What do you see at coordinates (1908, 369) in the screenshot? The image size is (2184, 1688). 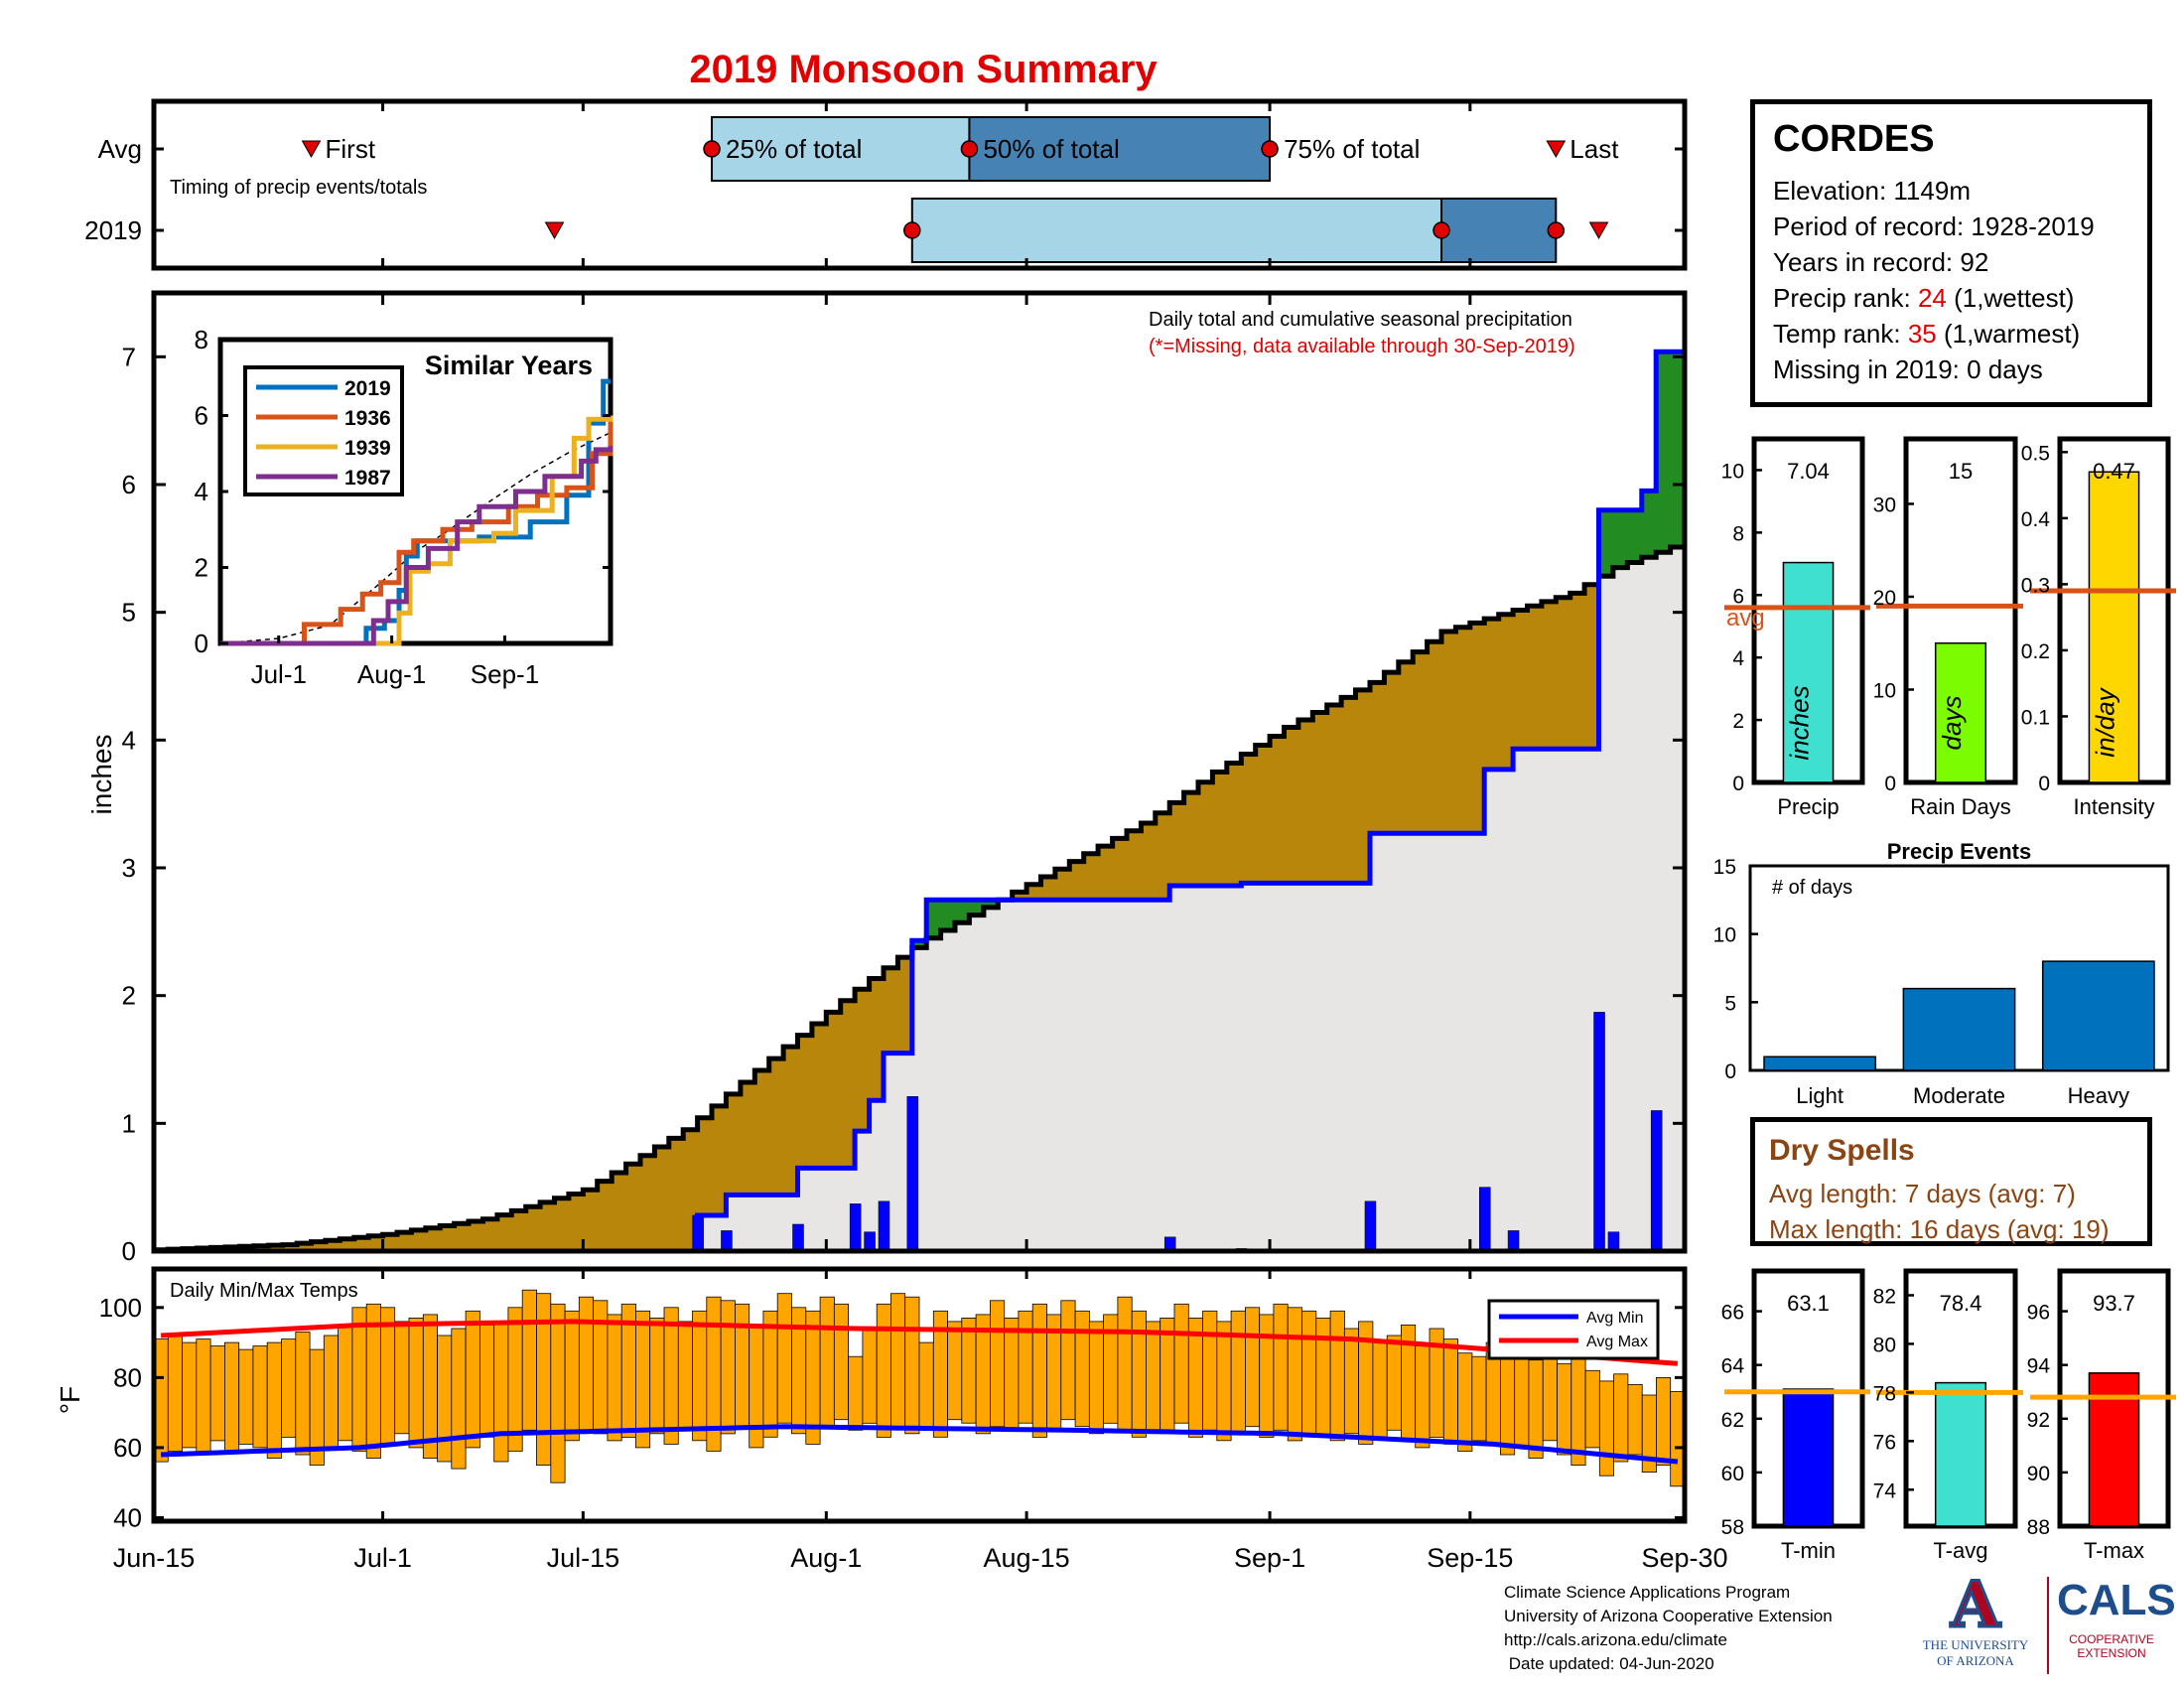 I see `missing-days-label: Missing in 2019: 0 days` at bounding box center [1908, 369].